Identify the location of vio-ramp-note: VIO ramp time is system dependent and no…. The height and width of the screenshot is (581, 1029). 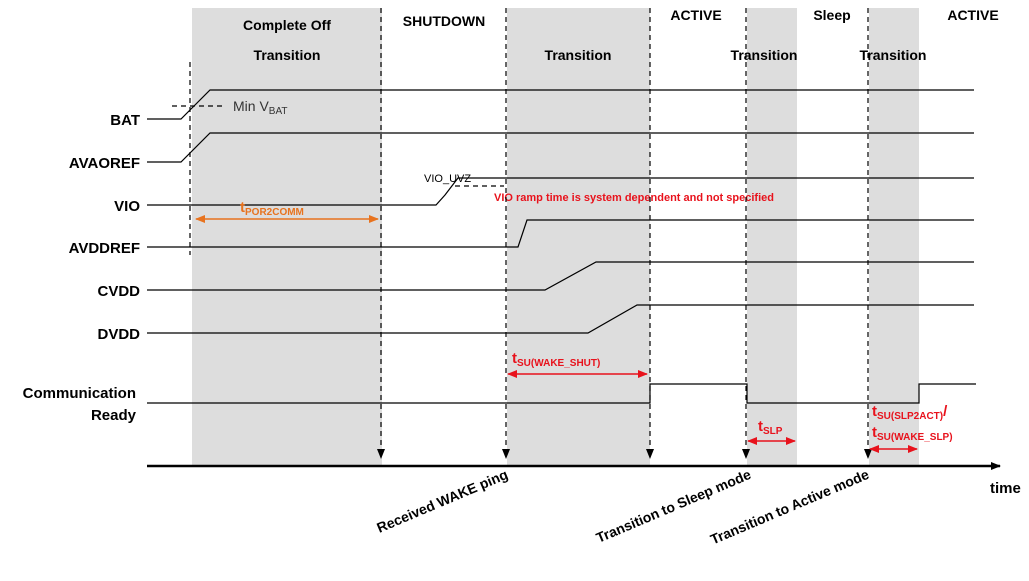
(634, 198).